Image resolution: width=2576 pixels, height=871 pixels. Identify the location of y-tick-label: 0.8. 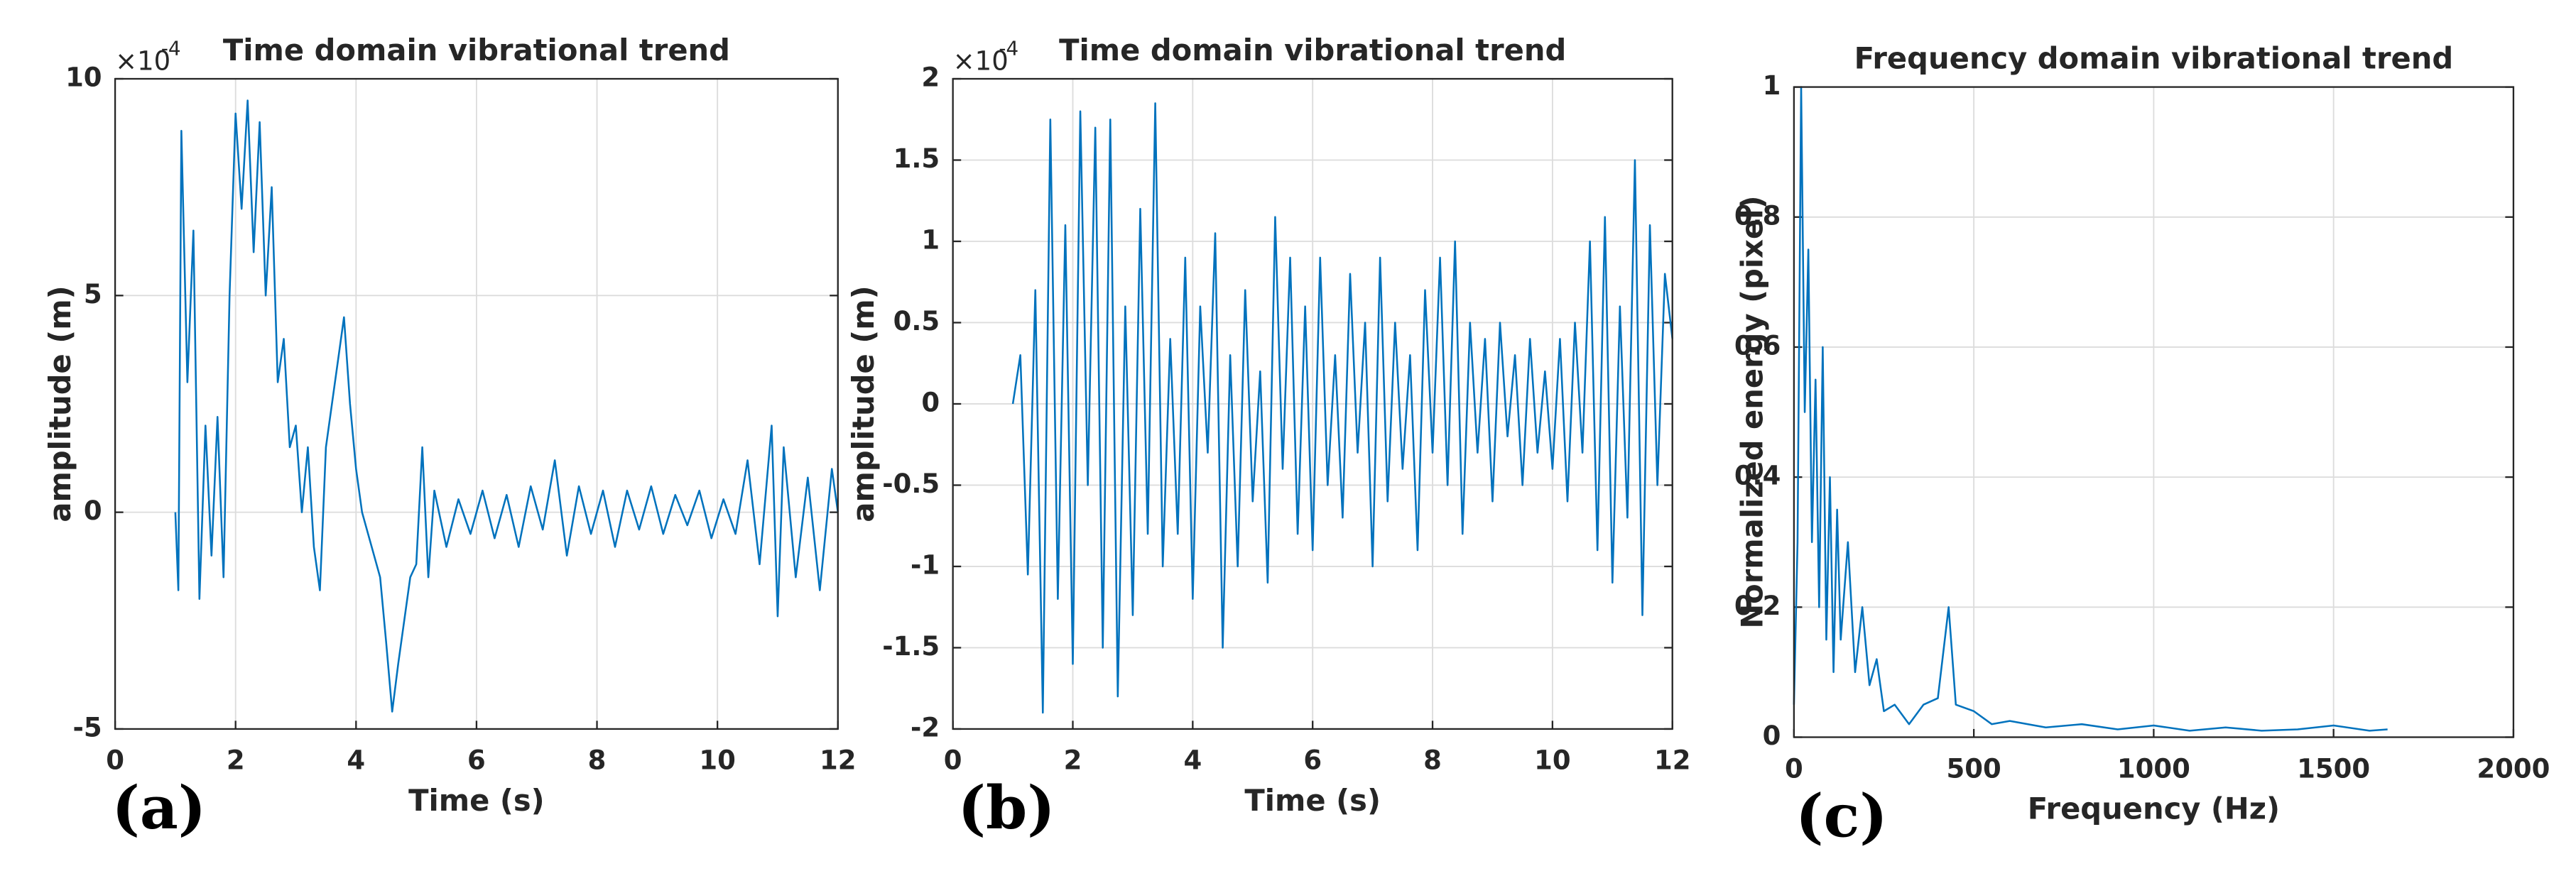
(1757, 216).